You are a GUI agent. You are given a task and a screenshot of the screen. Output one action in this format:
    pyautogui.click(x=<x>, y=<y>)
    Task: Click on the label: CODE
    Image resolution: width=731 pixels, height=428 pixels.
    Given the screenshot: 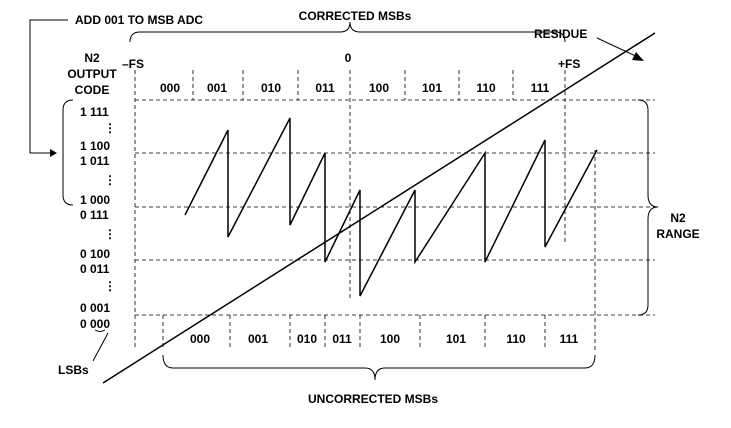 What is the action you would take?
    pyautogui.click(x=92, y=90)
    